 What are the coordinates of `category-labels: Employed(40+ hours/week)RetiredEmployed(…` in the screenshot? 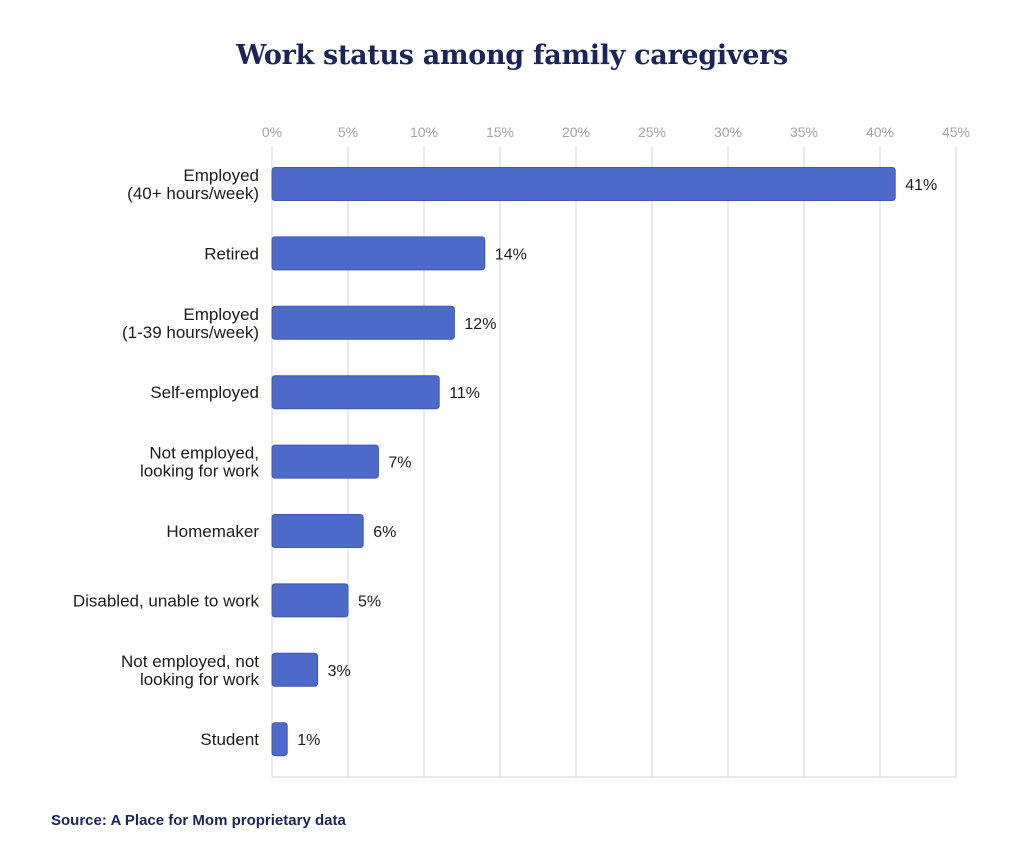 It's located at (166, 457).